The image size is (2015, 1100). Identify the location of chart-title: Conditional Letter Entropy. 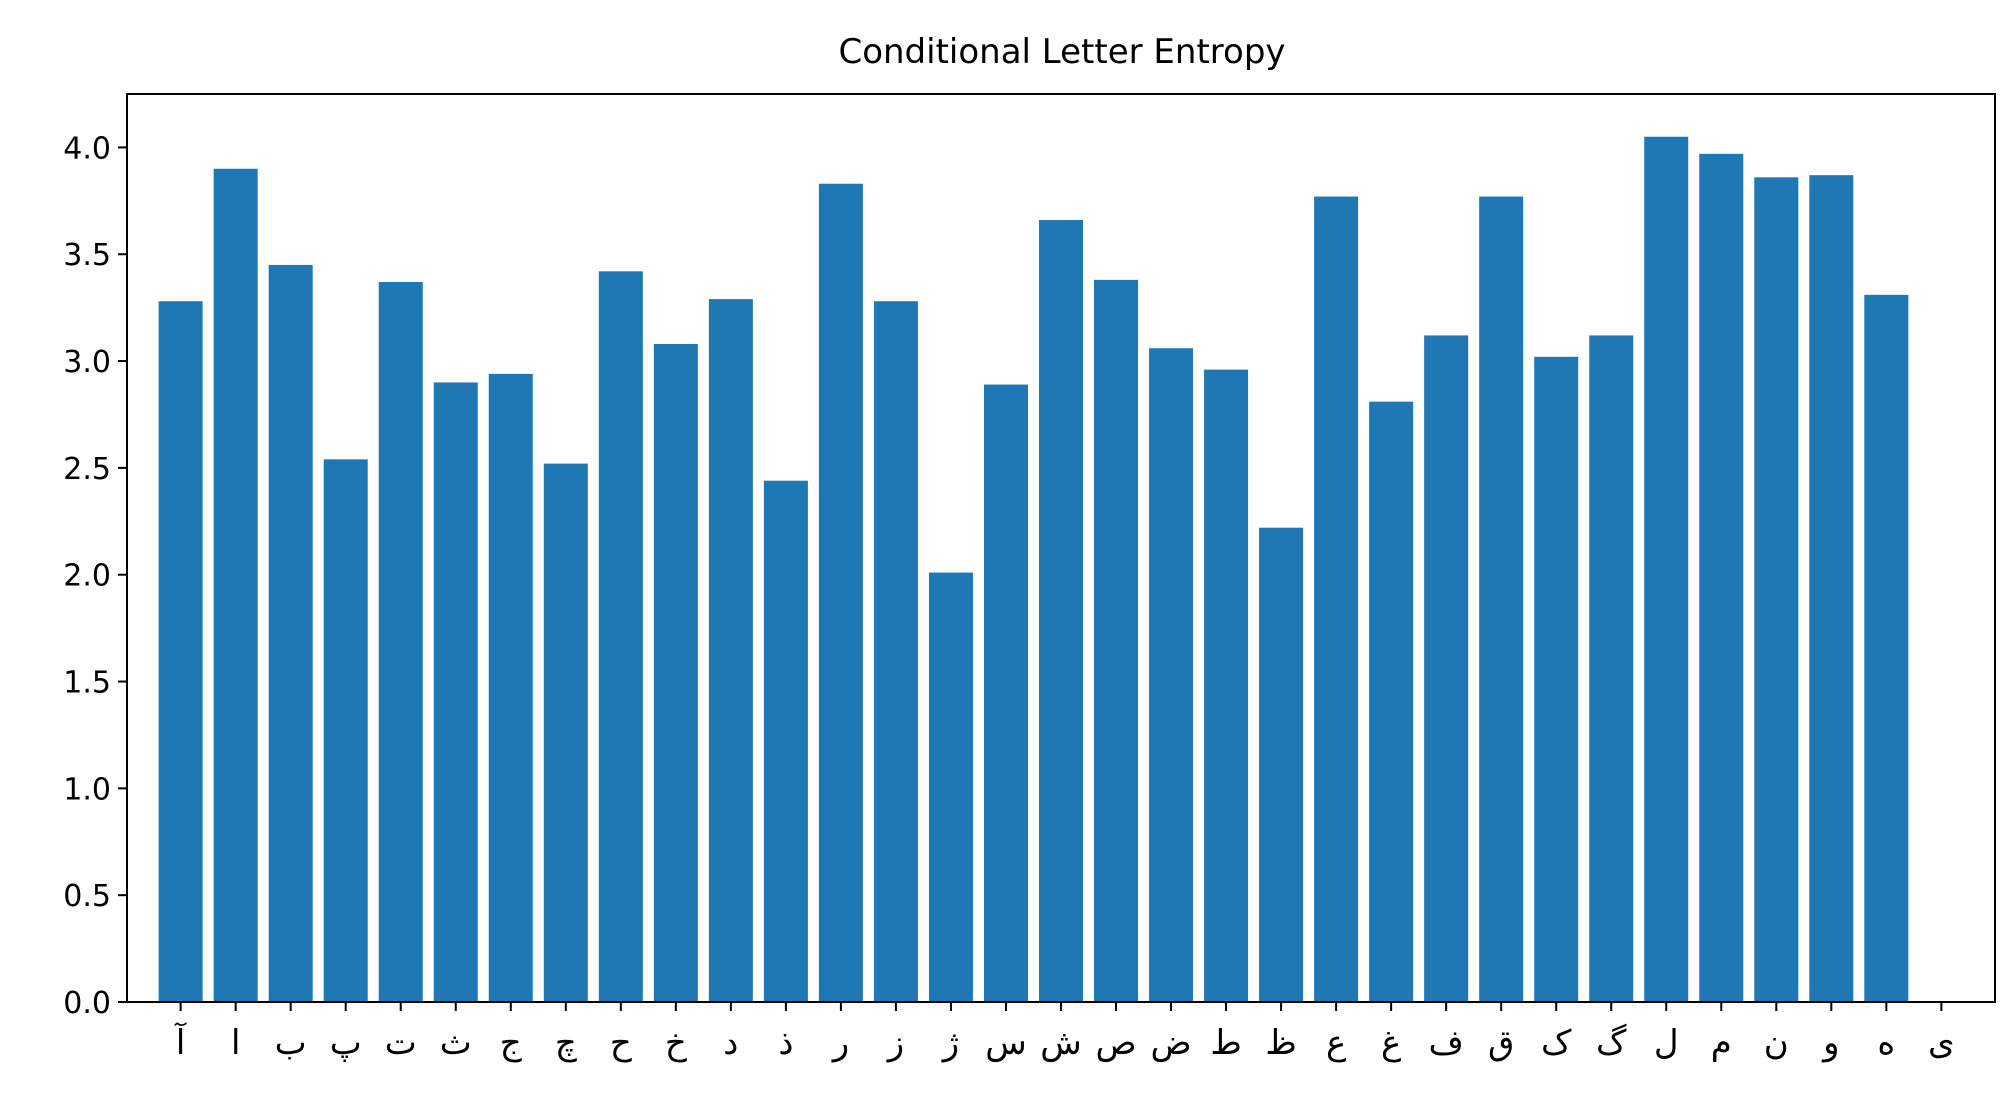
(1061, 52).